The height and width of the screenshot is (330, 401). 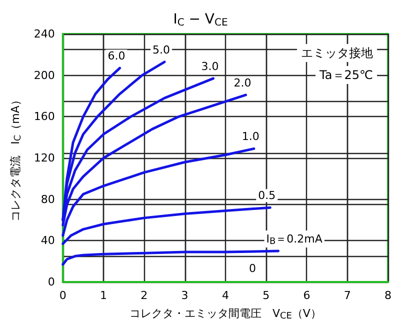 I want to click on x-tick-label: 2, so click(x=144, y=295).